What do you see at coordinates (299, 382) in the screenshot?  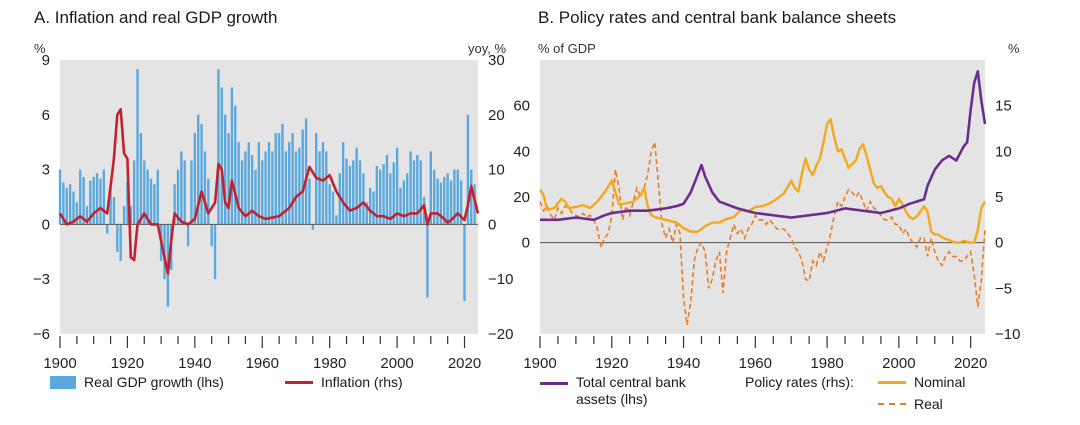 I see `legend-inflation-swatch` at bounding box center [299, 382].